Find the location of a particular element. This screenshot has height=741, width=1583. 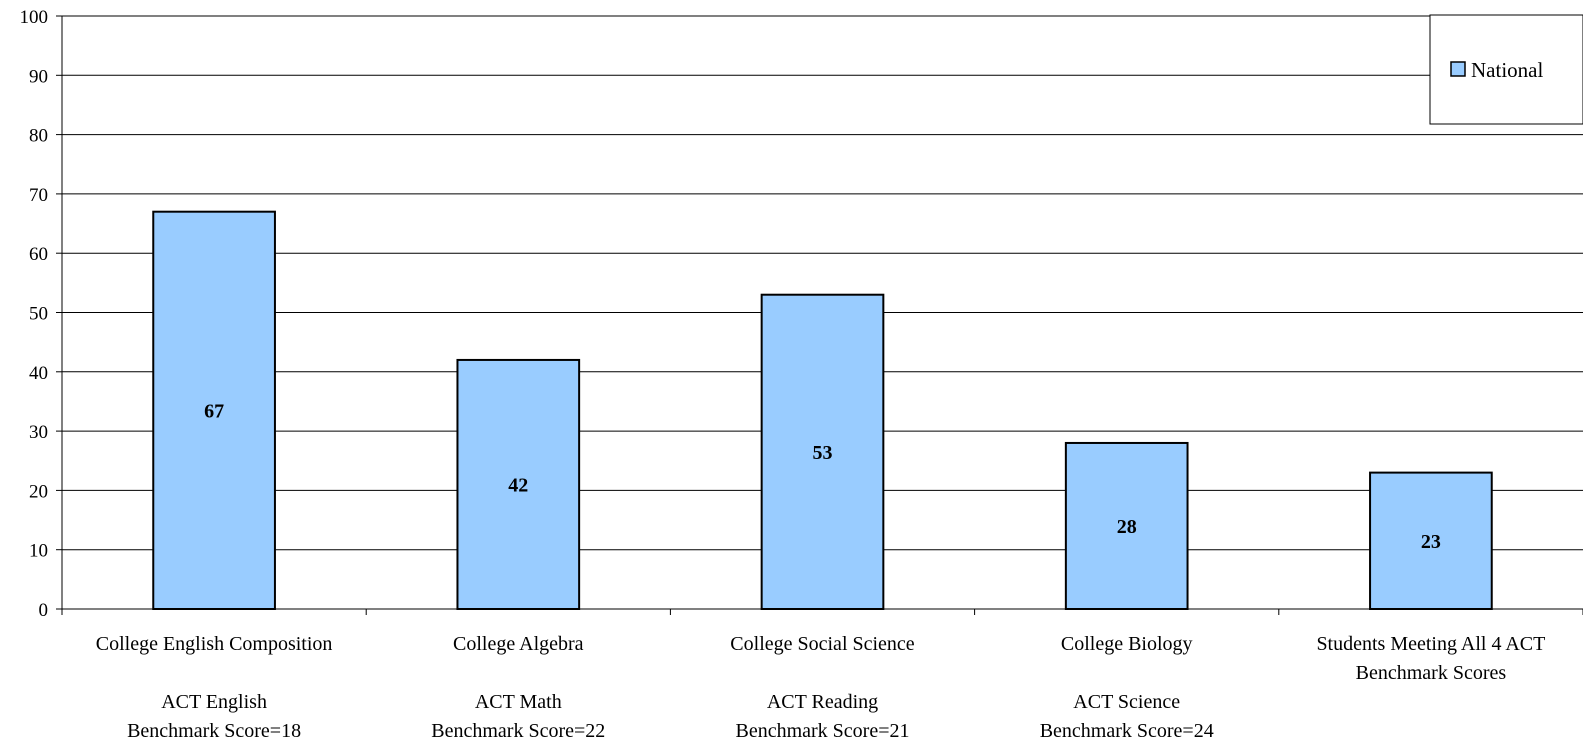

data-label: 67 is located at coordinates (214, 411).